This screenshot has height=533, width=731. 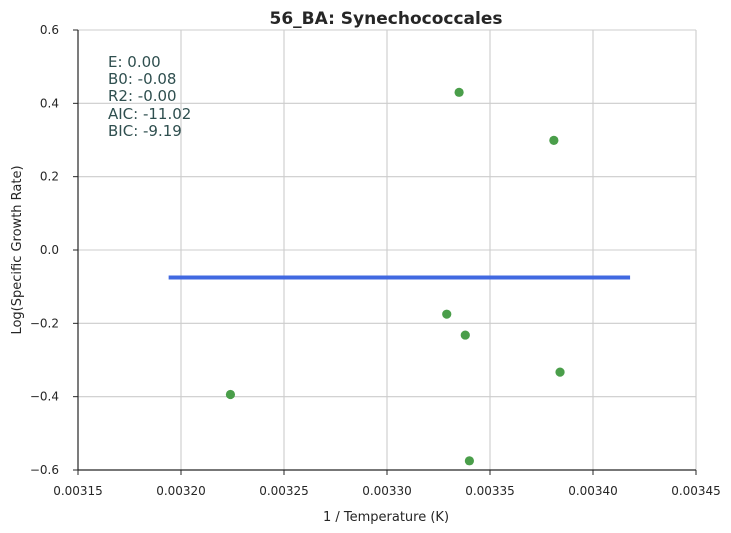 What do you see at coordinates (149, 114) in the screenshot?
I see `stat-aic: AIC: -11.02` at bounding box center [149, 114].